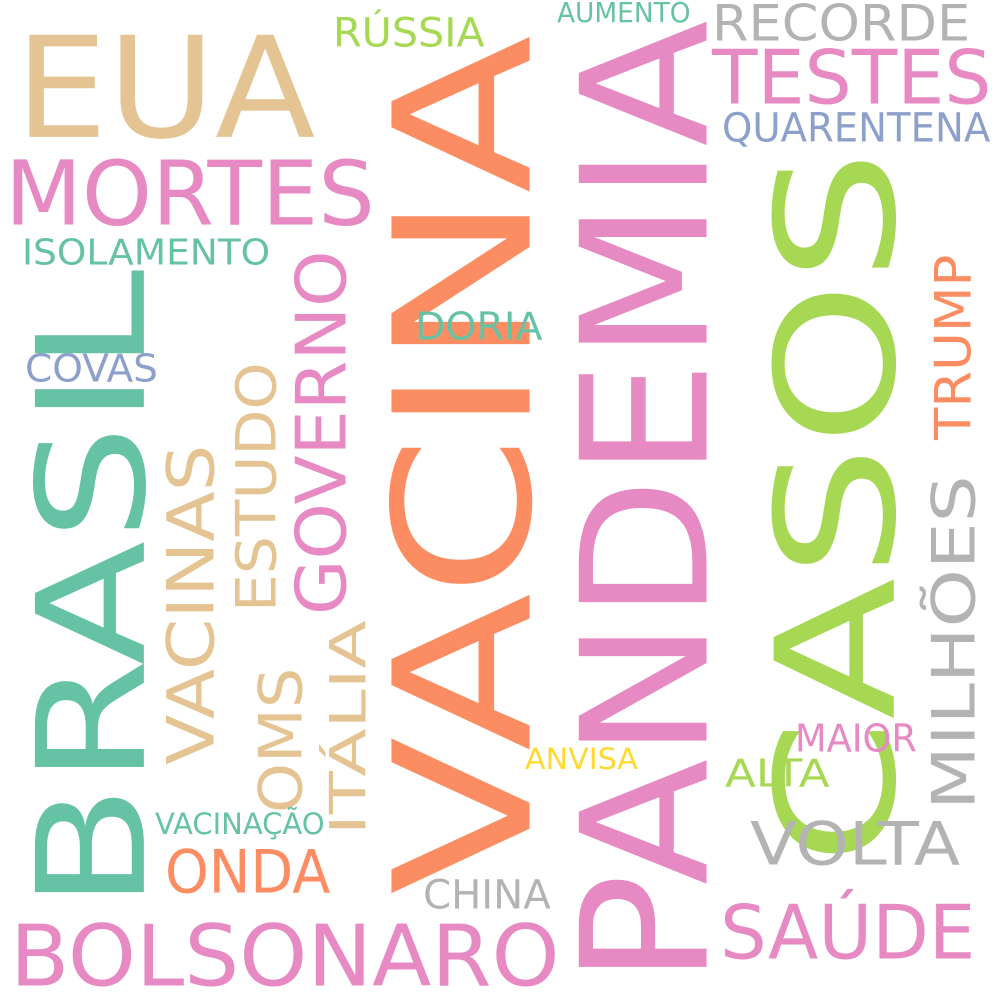  I want to click on word-mortes: MORTES, so click(190, 194).